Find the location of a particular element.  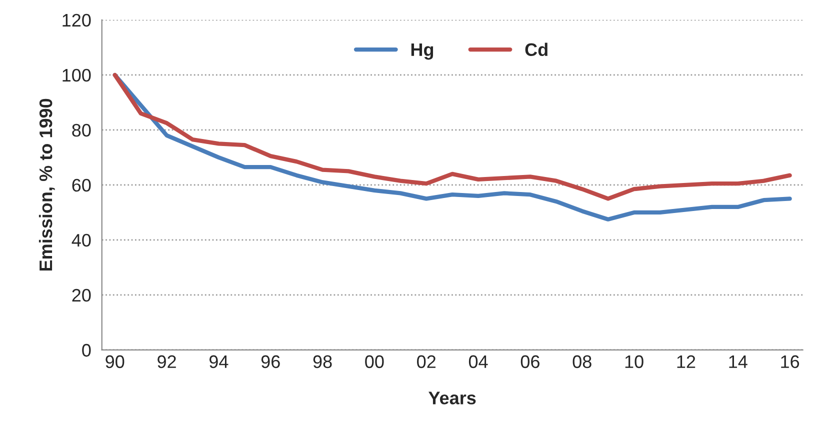

x-tick-label: 14 is located at coordinates (738, 361).